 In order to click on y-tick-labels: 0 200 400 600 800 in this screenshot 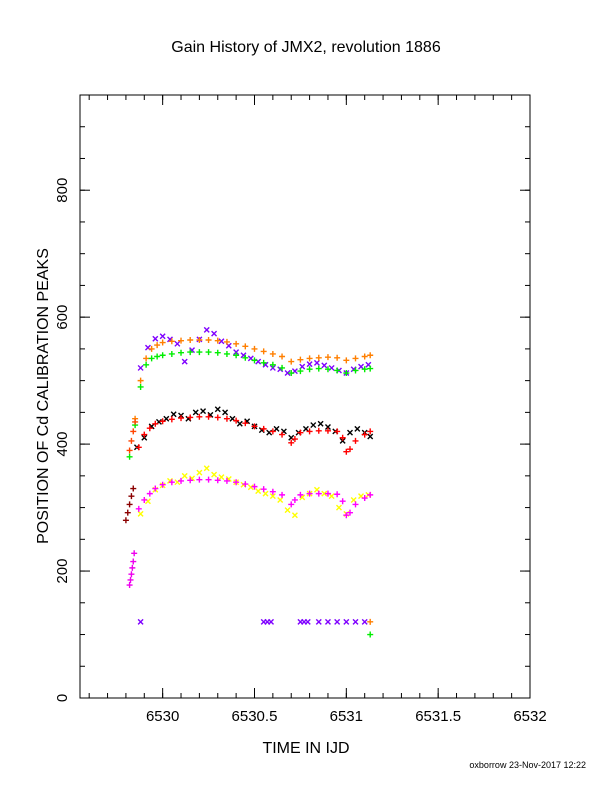, I will do `click(62, 440)`.